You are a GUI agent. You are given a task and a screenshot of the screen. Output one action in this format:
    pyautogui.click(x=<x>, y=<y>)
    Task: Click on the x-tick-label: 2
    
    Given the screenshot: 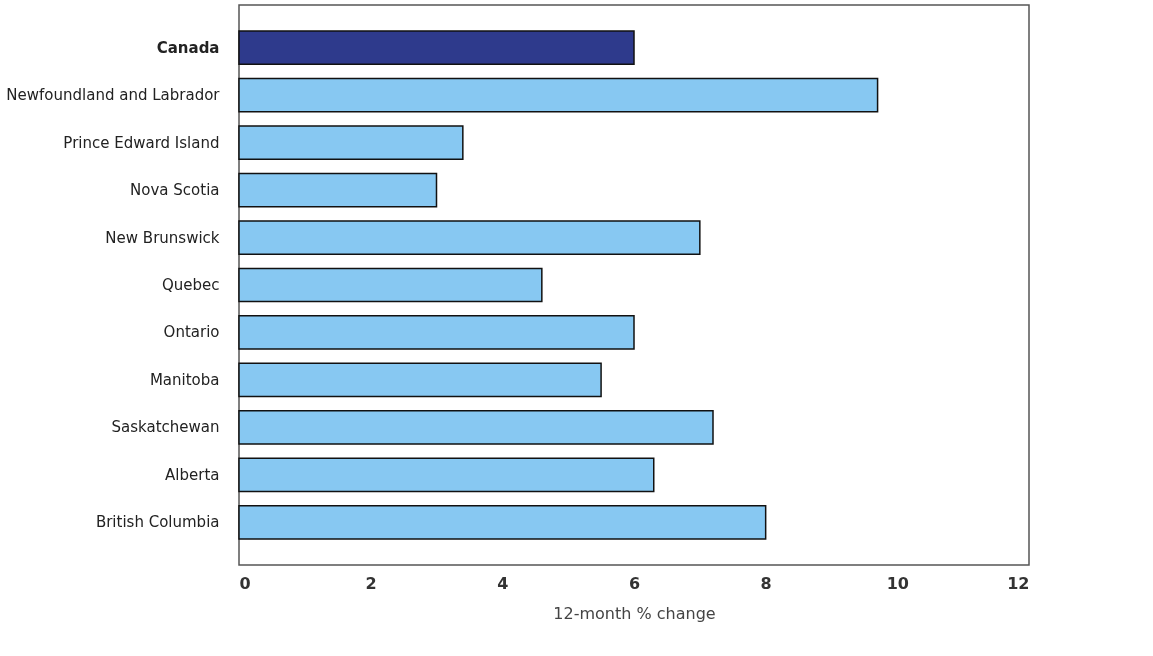 What is the action you would take?
    pyautogui.click(x=371, y=583)
    